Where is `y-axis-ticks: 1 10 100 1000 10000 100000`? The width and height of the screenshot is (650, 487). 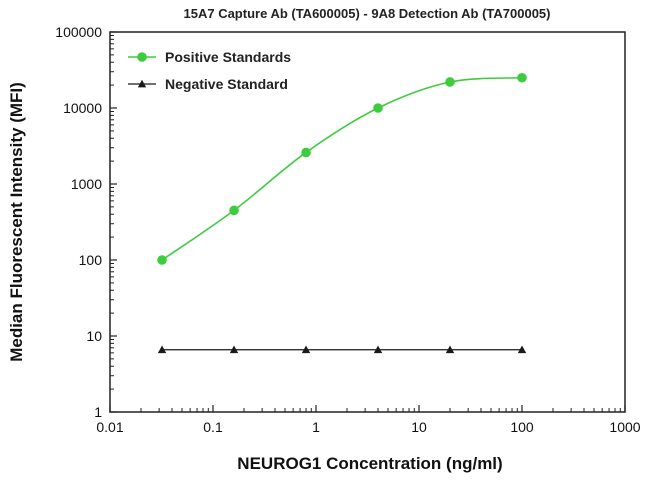 y-axis-ticks: 1 10 100 1000 10000 100000 is located at coordinates (86, 222).